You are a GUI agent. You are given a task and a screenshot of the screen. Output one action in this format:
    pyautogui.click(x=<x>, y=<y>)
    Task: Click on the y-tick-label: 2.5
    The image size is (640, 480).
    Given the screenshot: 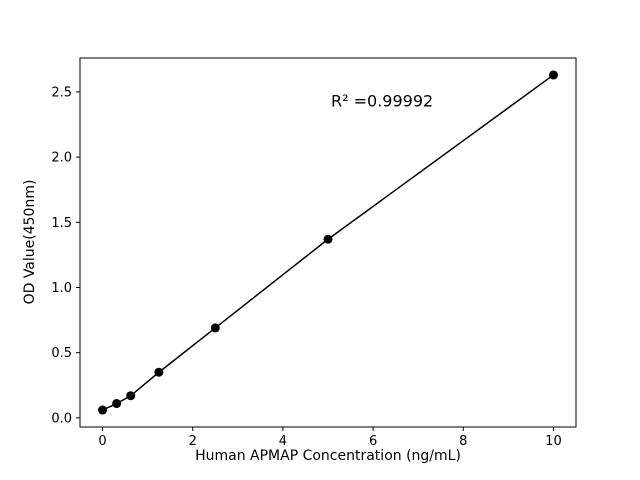 What is the action you would take?
    pyautogui.click(x=61, y=92)
    